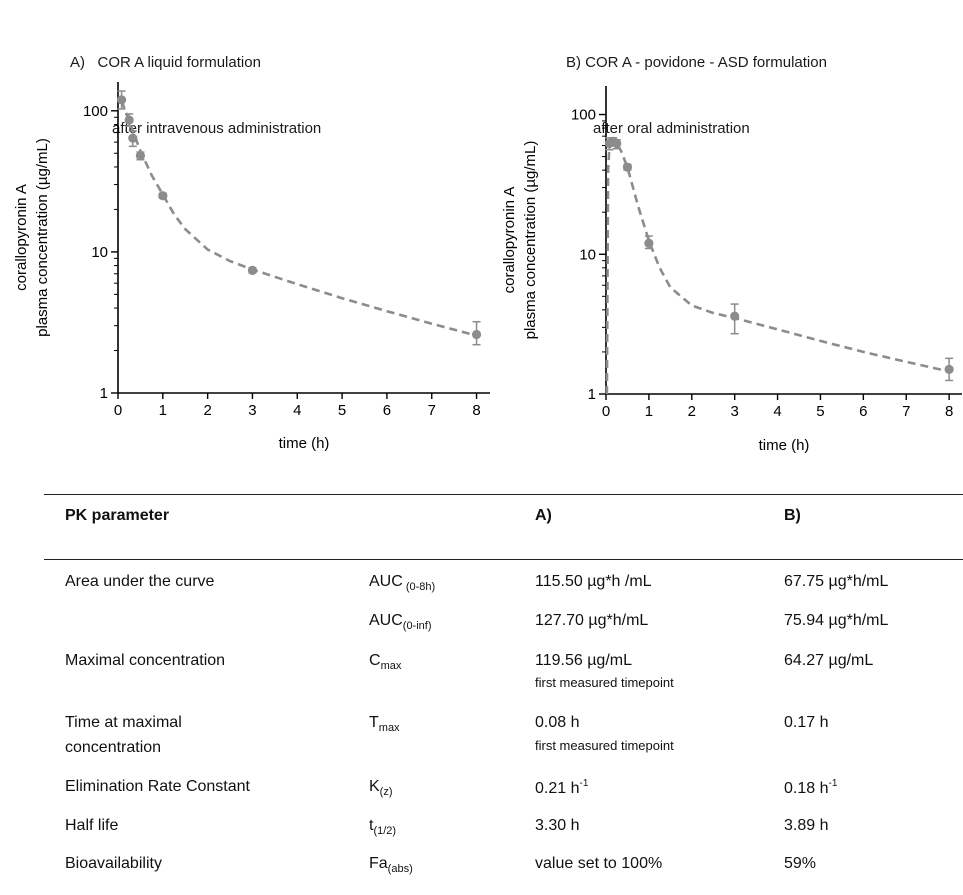 This screenshot has height=895, width=963. What do you see at coordinates (604, 745) in the screenshot?
I see `row-tmax-a-note: first measured timepoint` at bounding box center [604, 745].